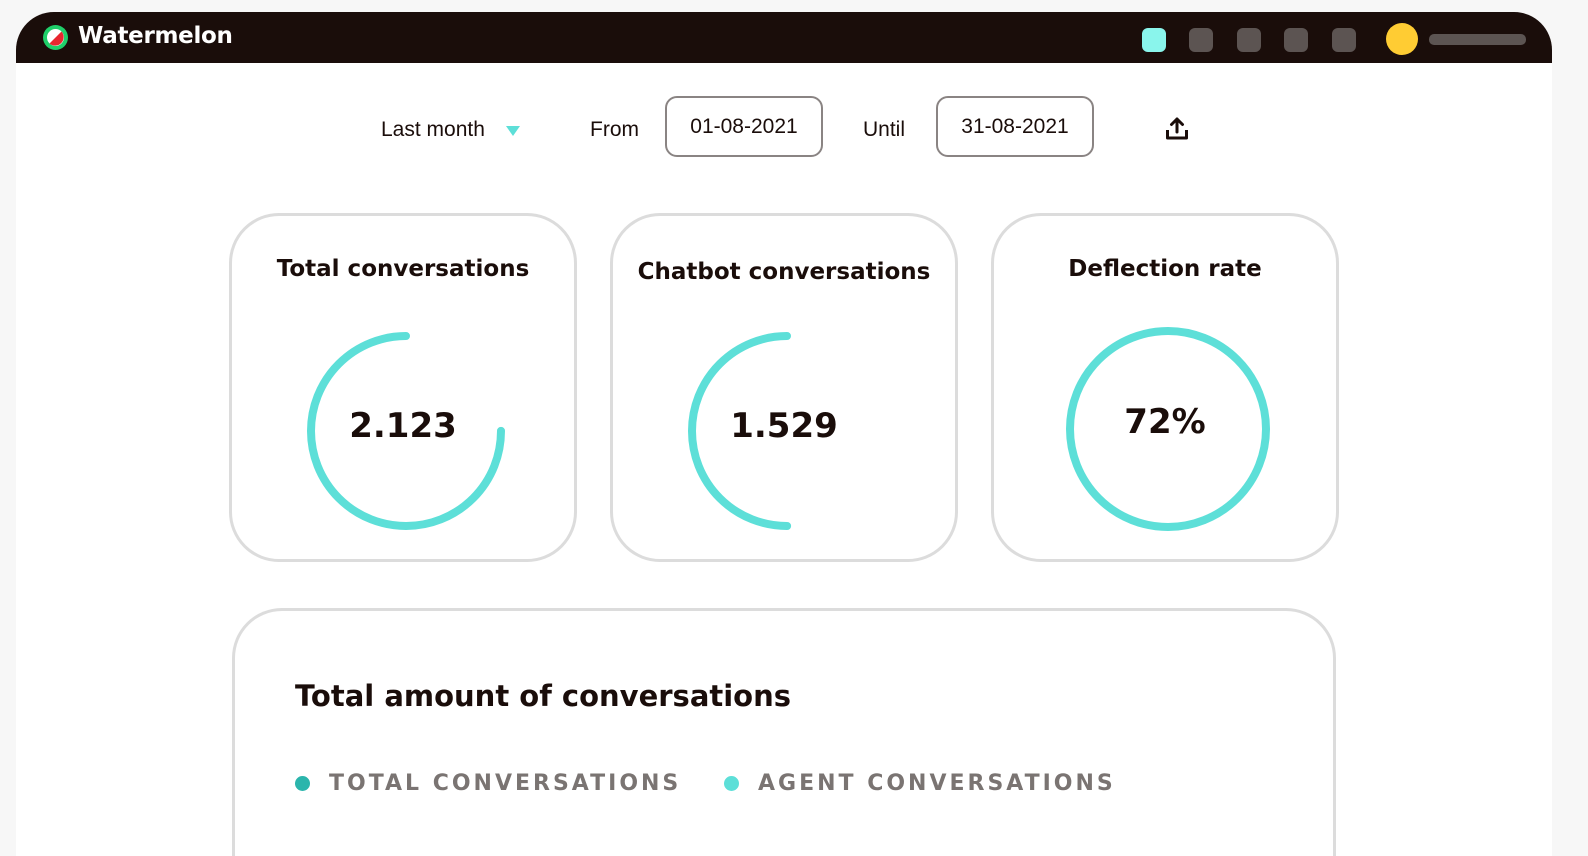 The height and width of the screenshot is (856, 1588). Describe the element at coordinates (543, 696) in the screenshot. I see `chart-title: Total amount of conversations` at that location.